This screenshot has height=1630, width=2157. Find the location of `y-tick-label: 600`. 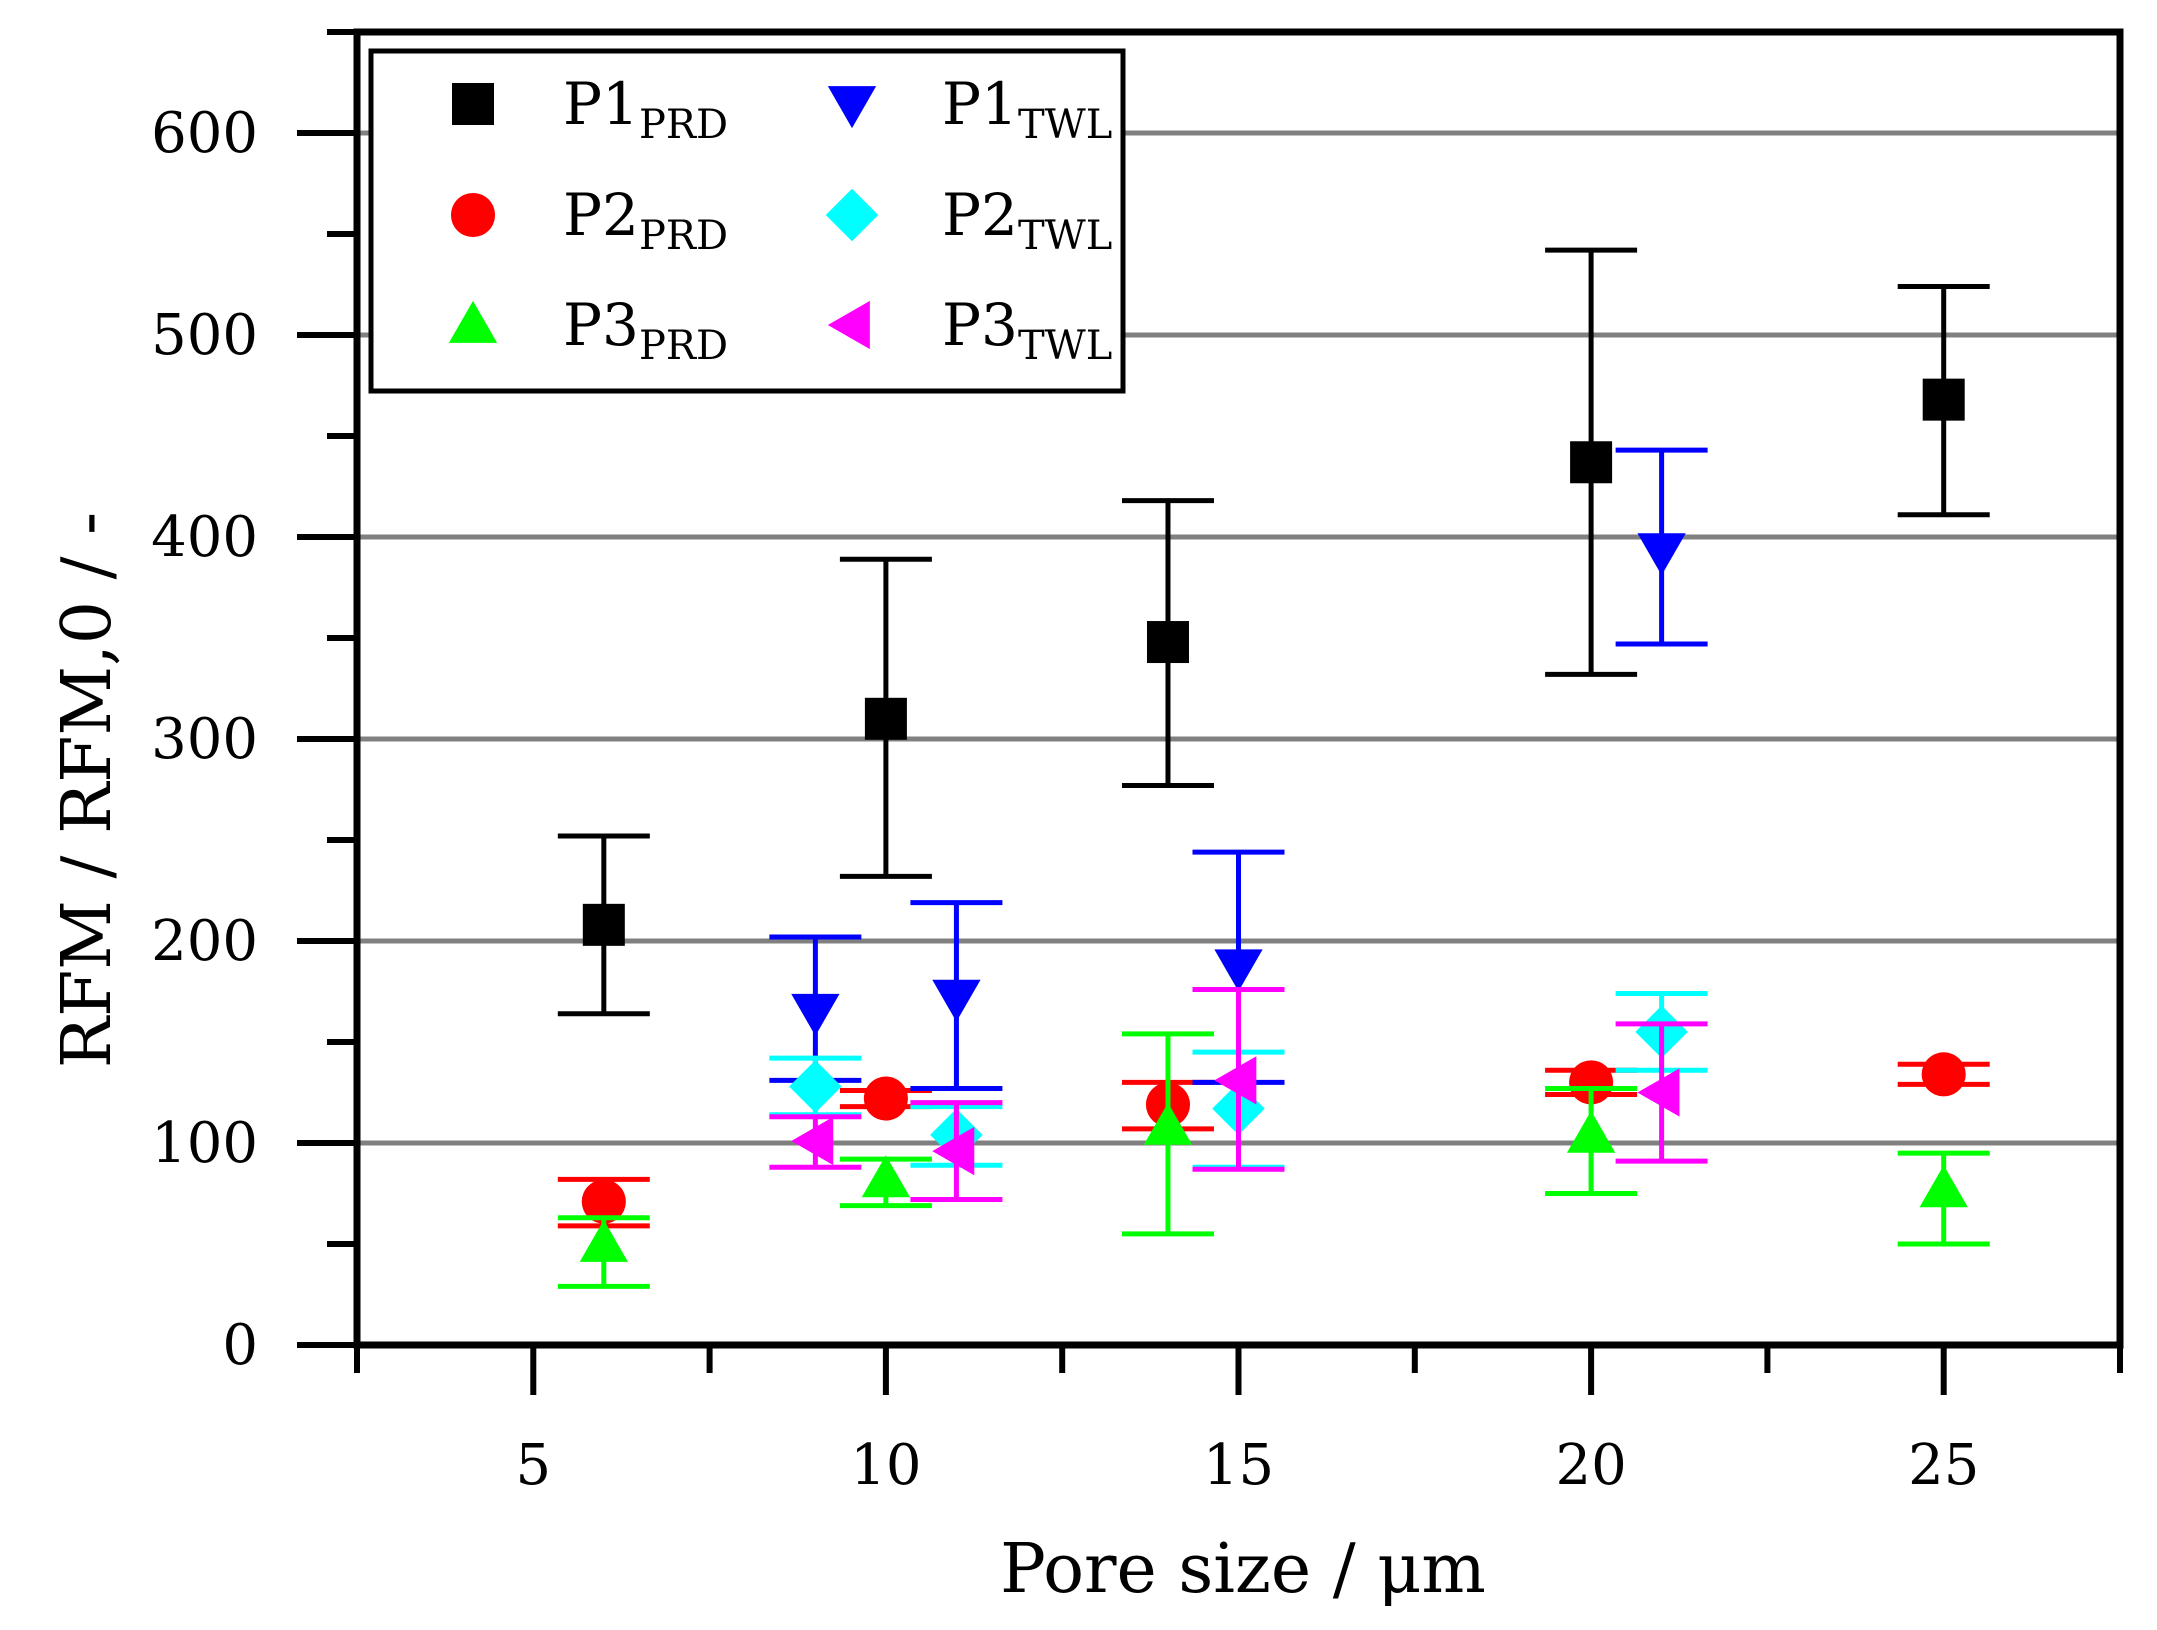

y-tick-label: 600 is located at coordinates (204, 133).